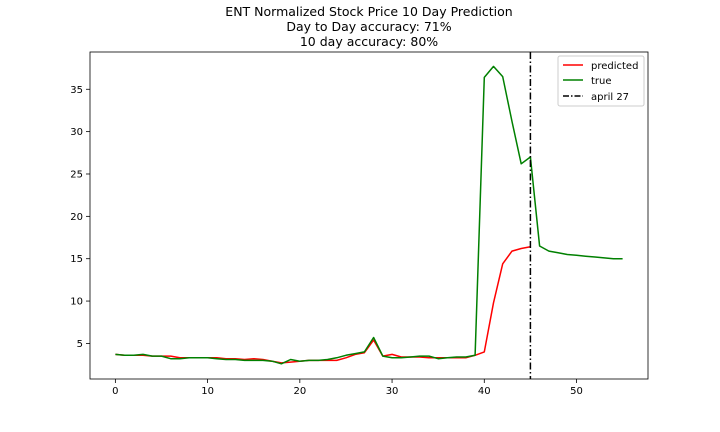 The image size is (720, 432). I want to click on title-line-2: Day to Day accuracy: 71%, so click(368, 26).